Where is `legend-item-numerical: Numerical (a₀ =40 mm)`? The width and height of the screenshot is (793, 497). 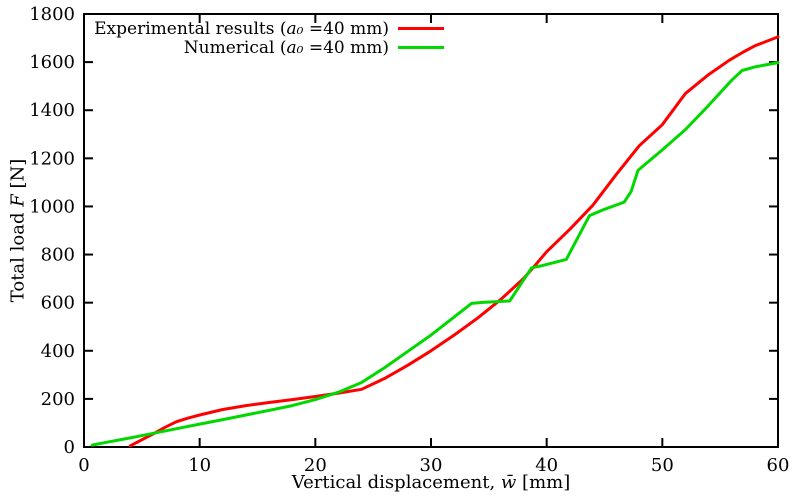
legend-item-numerical: Numerical (a₀ =40 mm) is located at coordinates (267, 47).